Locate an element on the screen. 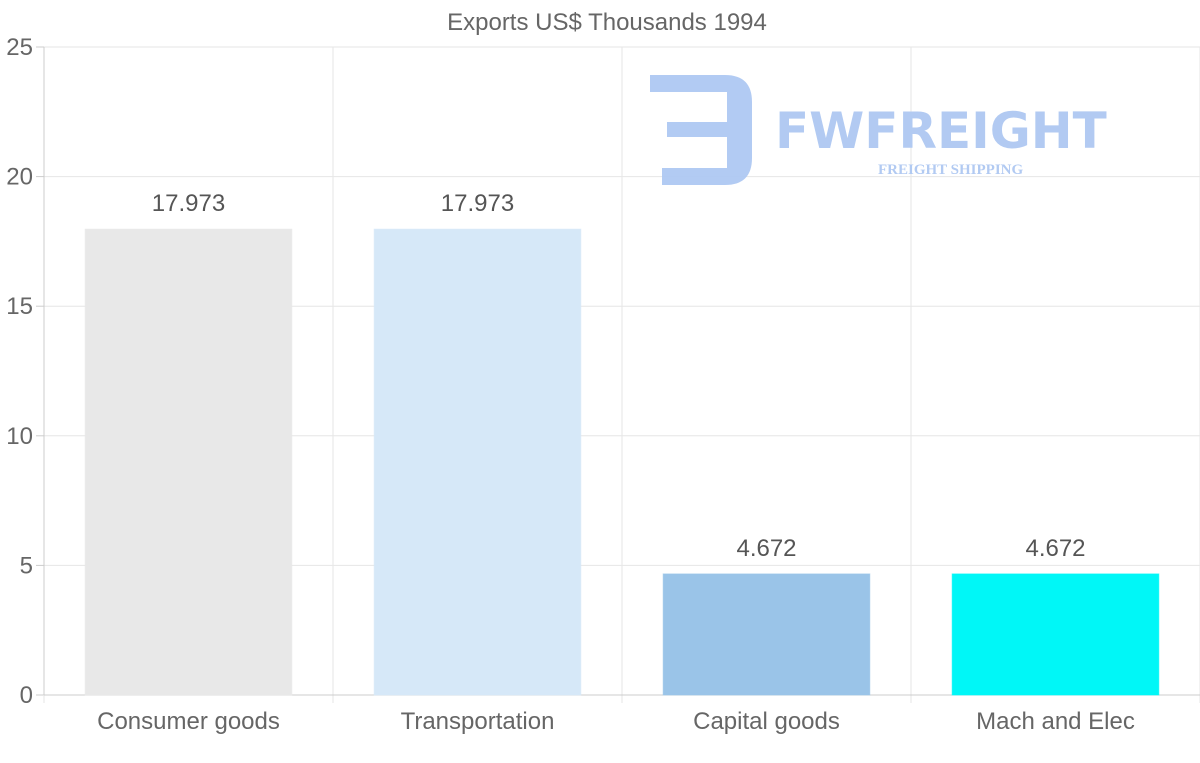  bar-consumer-goods is located at coordinates (188, 462).